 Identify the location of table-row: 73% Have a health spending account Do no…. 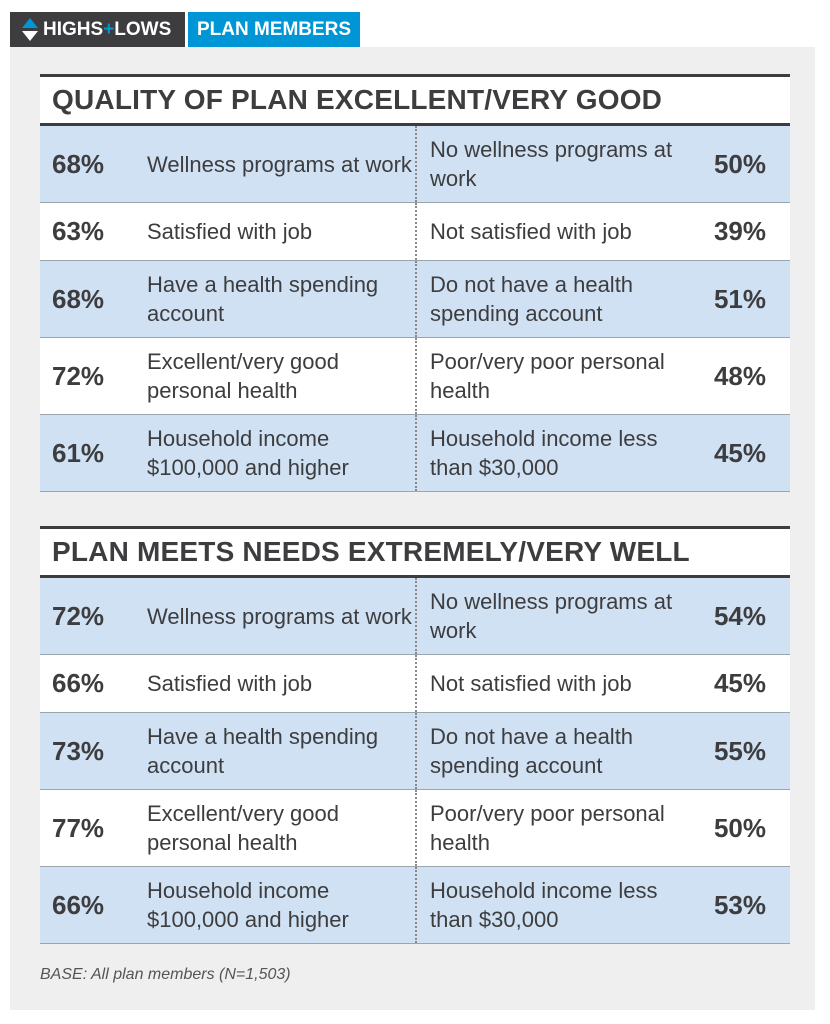
(415, 751).